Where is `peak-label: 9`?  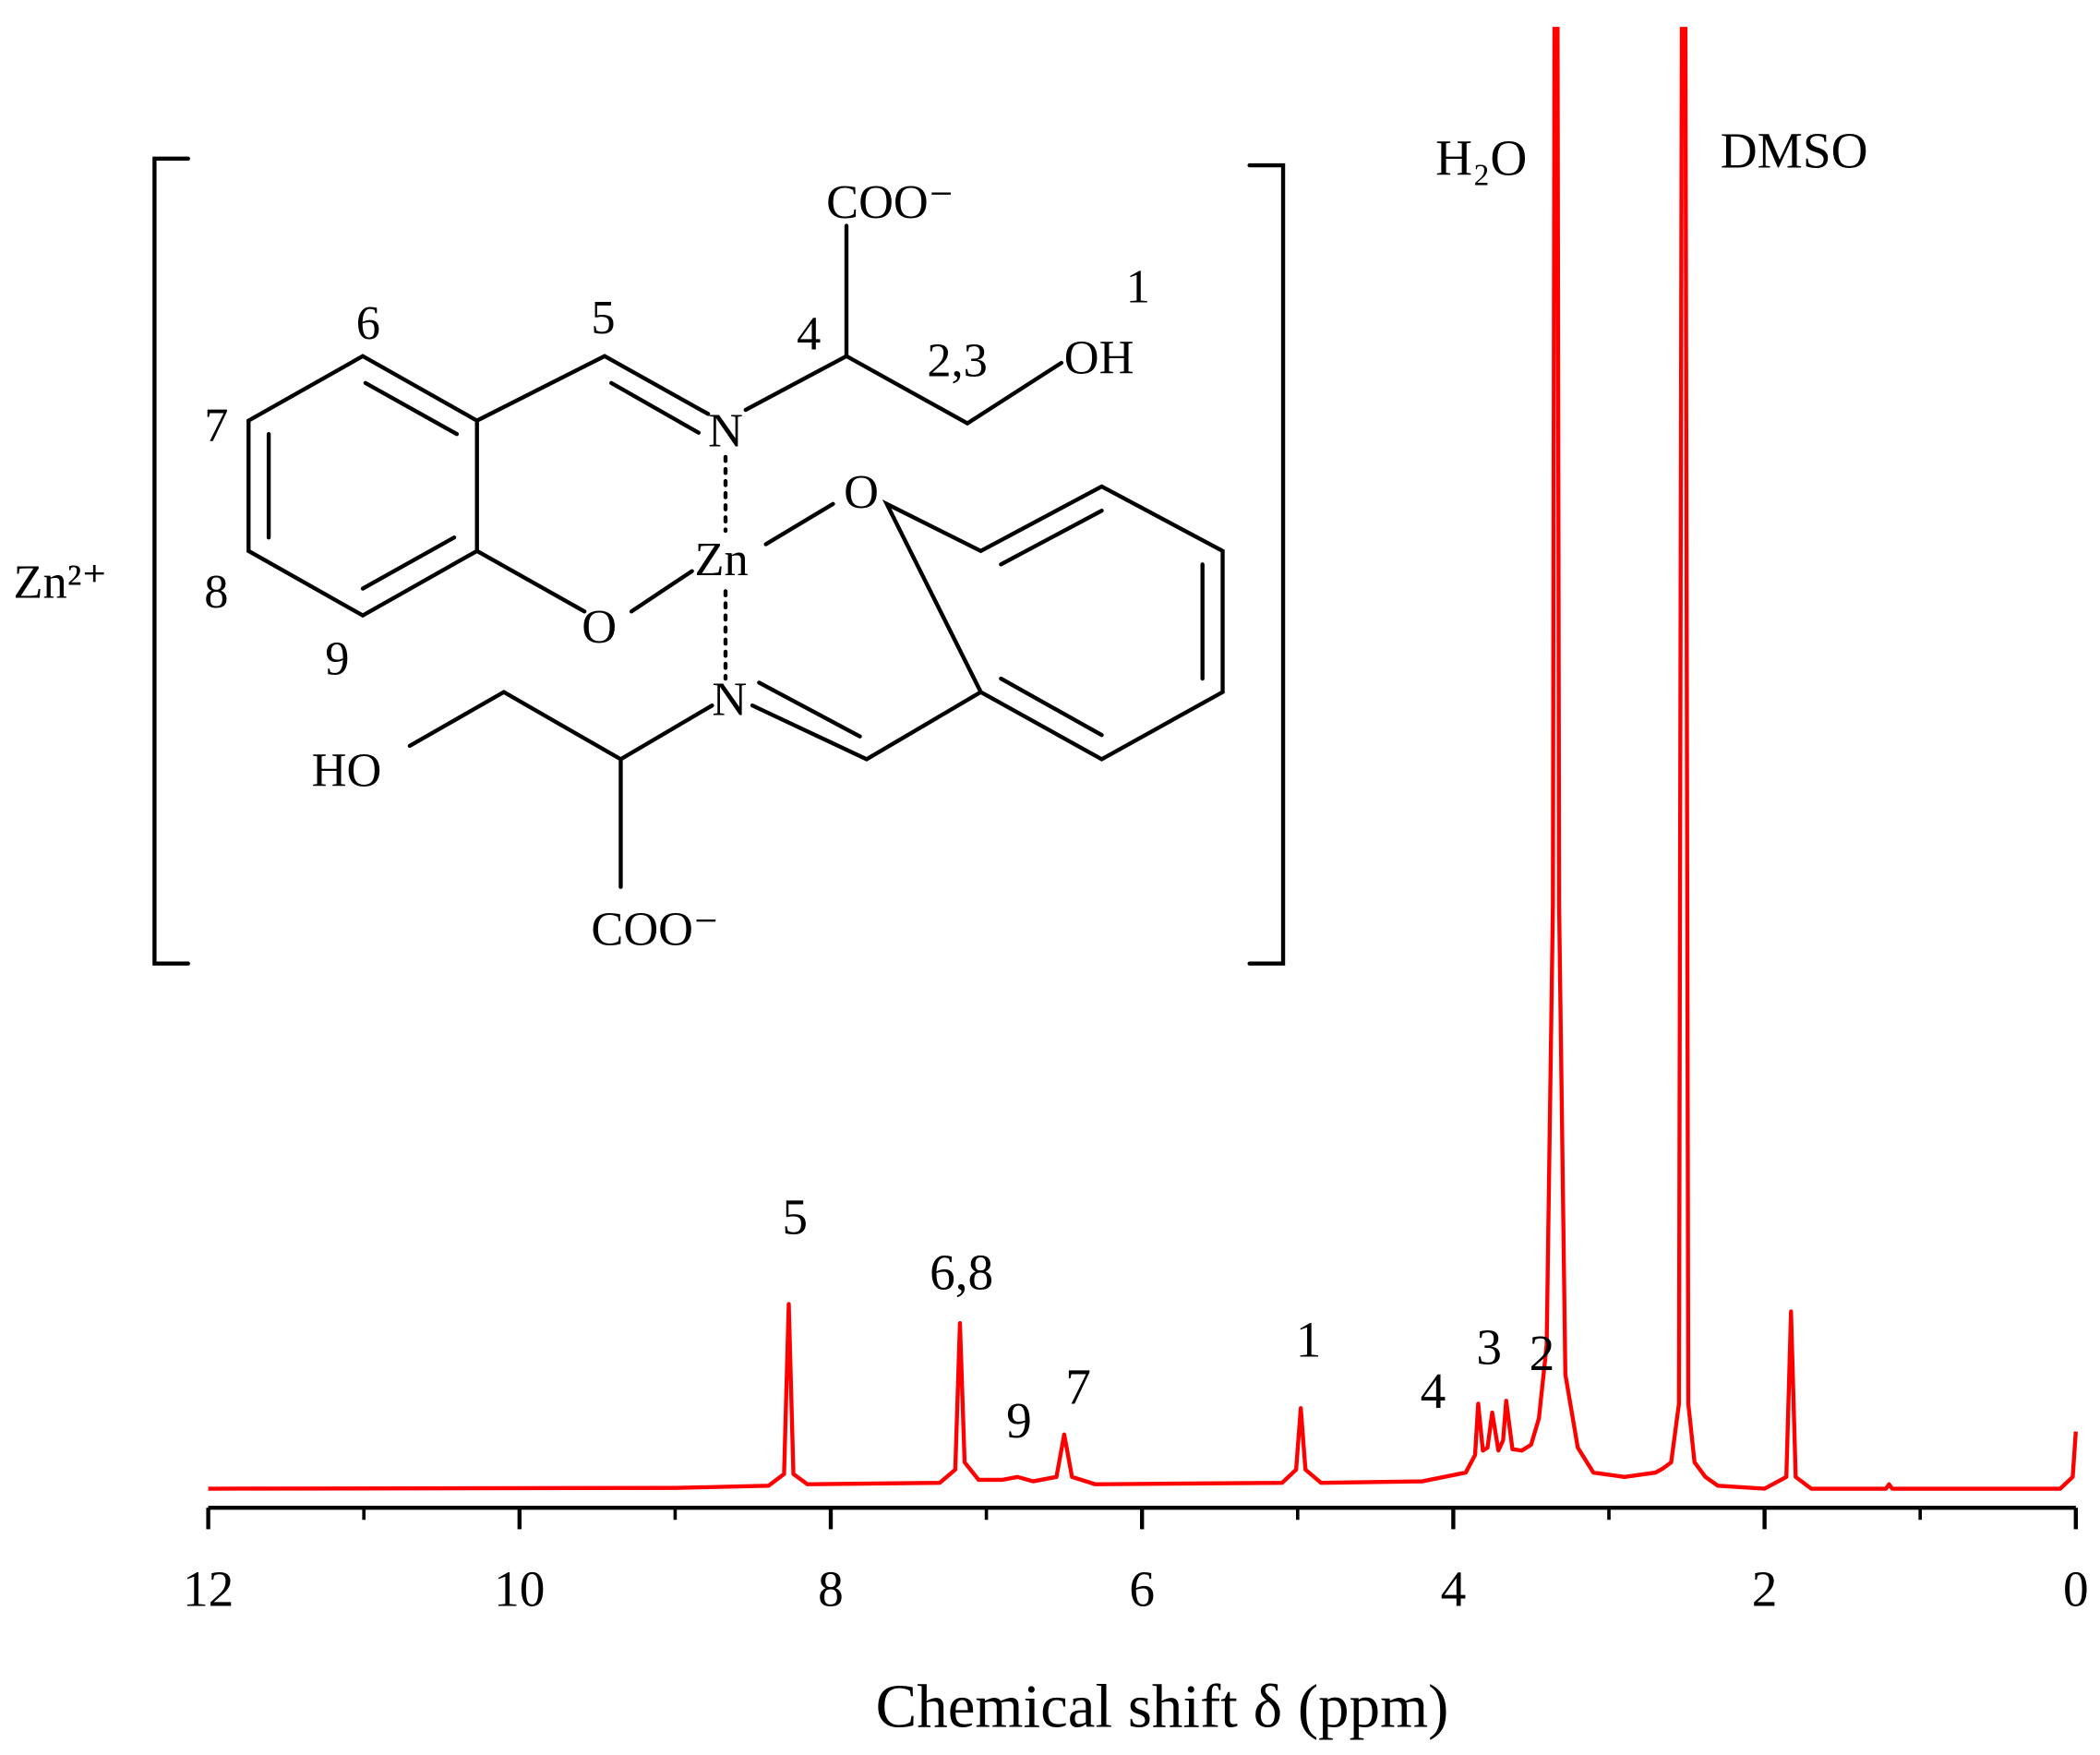
peak-label: 9 is located at coordinates (1019, 1420).